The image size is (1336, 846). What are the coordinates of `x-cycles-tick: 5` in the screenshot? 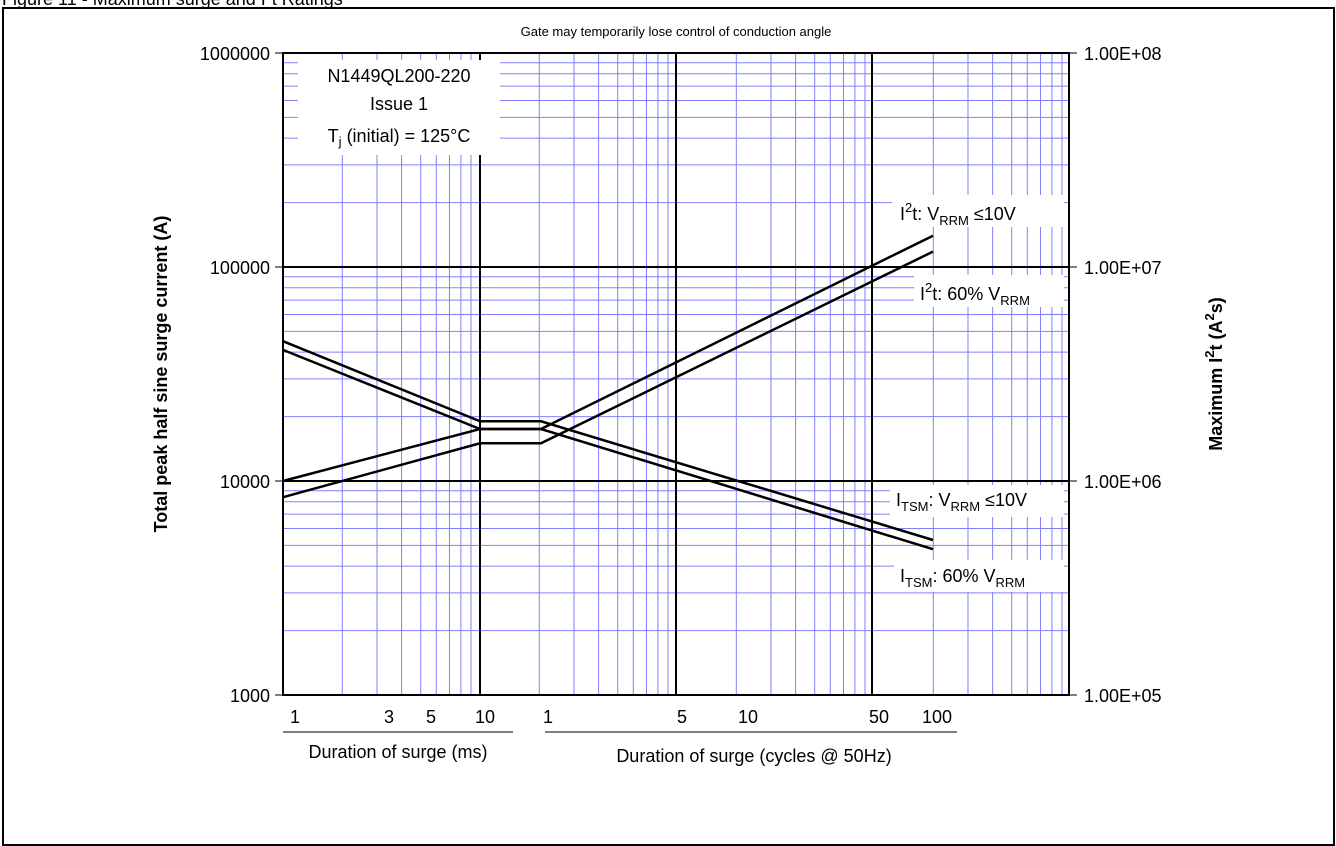 It's located at (682, 717).